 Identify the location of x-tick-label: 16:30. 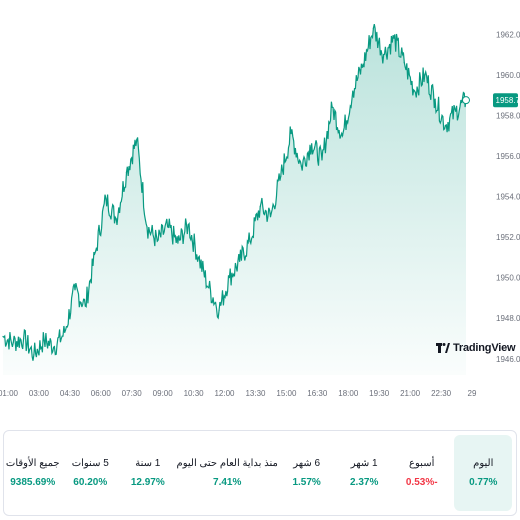
(317, 393).